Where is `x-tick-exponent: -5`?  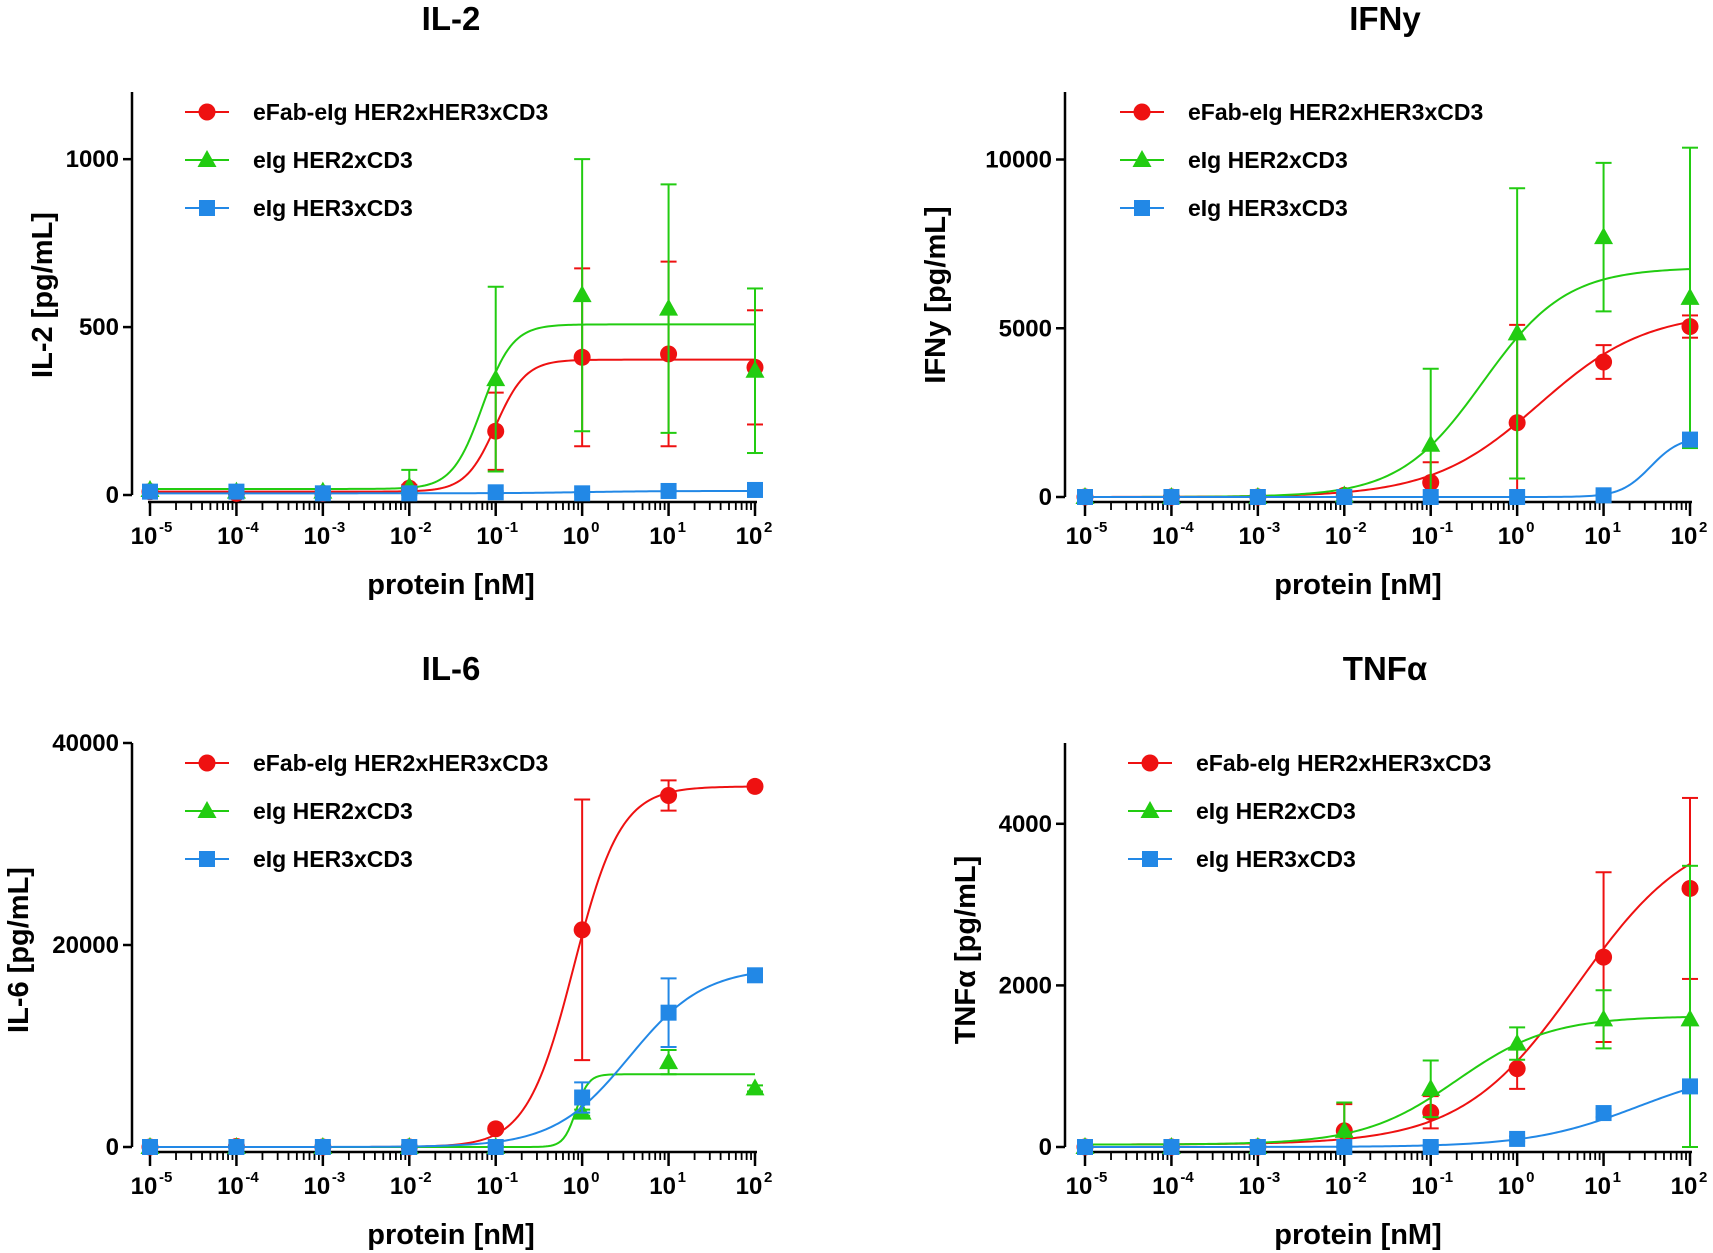
x-tick-exponent: -5 is located at coordinates (1100, 1177).